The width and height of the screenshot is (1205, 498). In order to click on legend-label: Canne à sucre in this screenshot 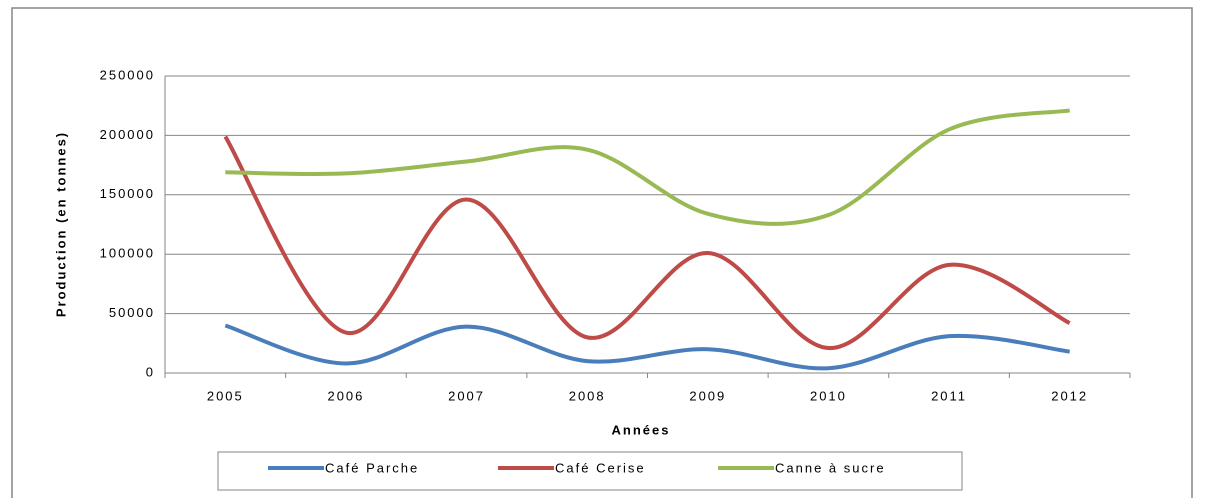, I will do `click(830, 467)`.